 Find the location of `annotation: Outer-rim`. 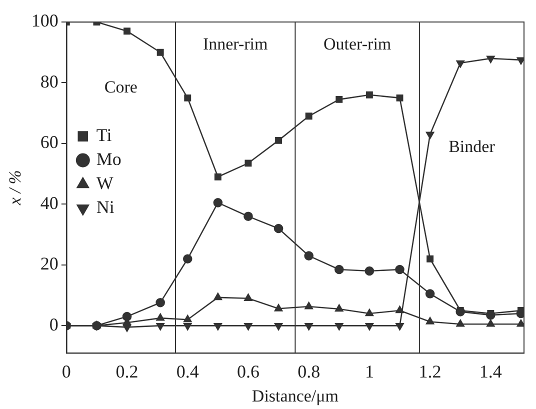

annotation: Outer-rim is located at coordinates (358, 44).